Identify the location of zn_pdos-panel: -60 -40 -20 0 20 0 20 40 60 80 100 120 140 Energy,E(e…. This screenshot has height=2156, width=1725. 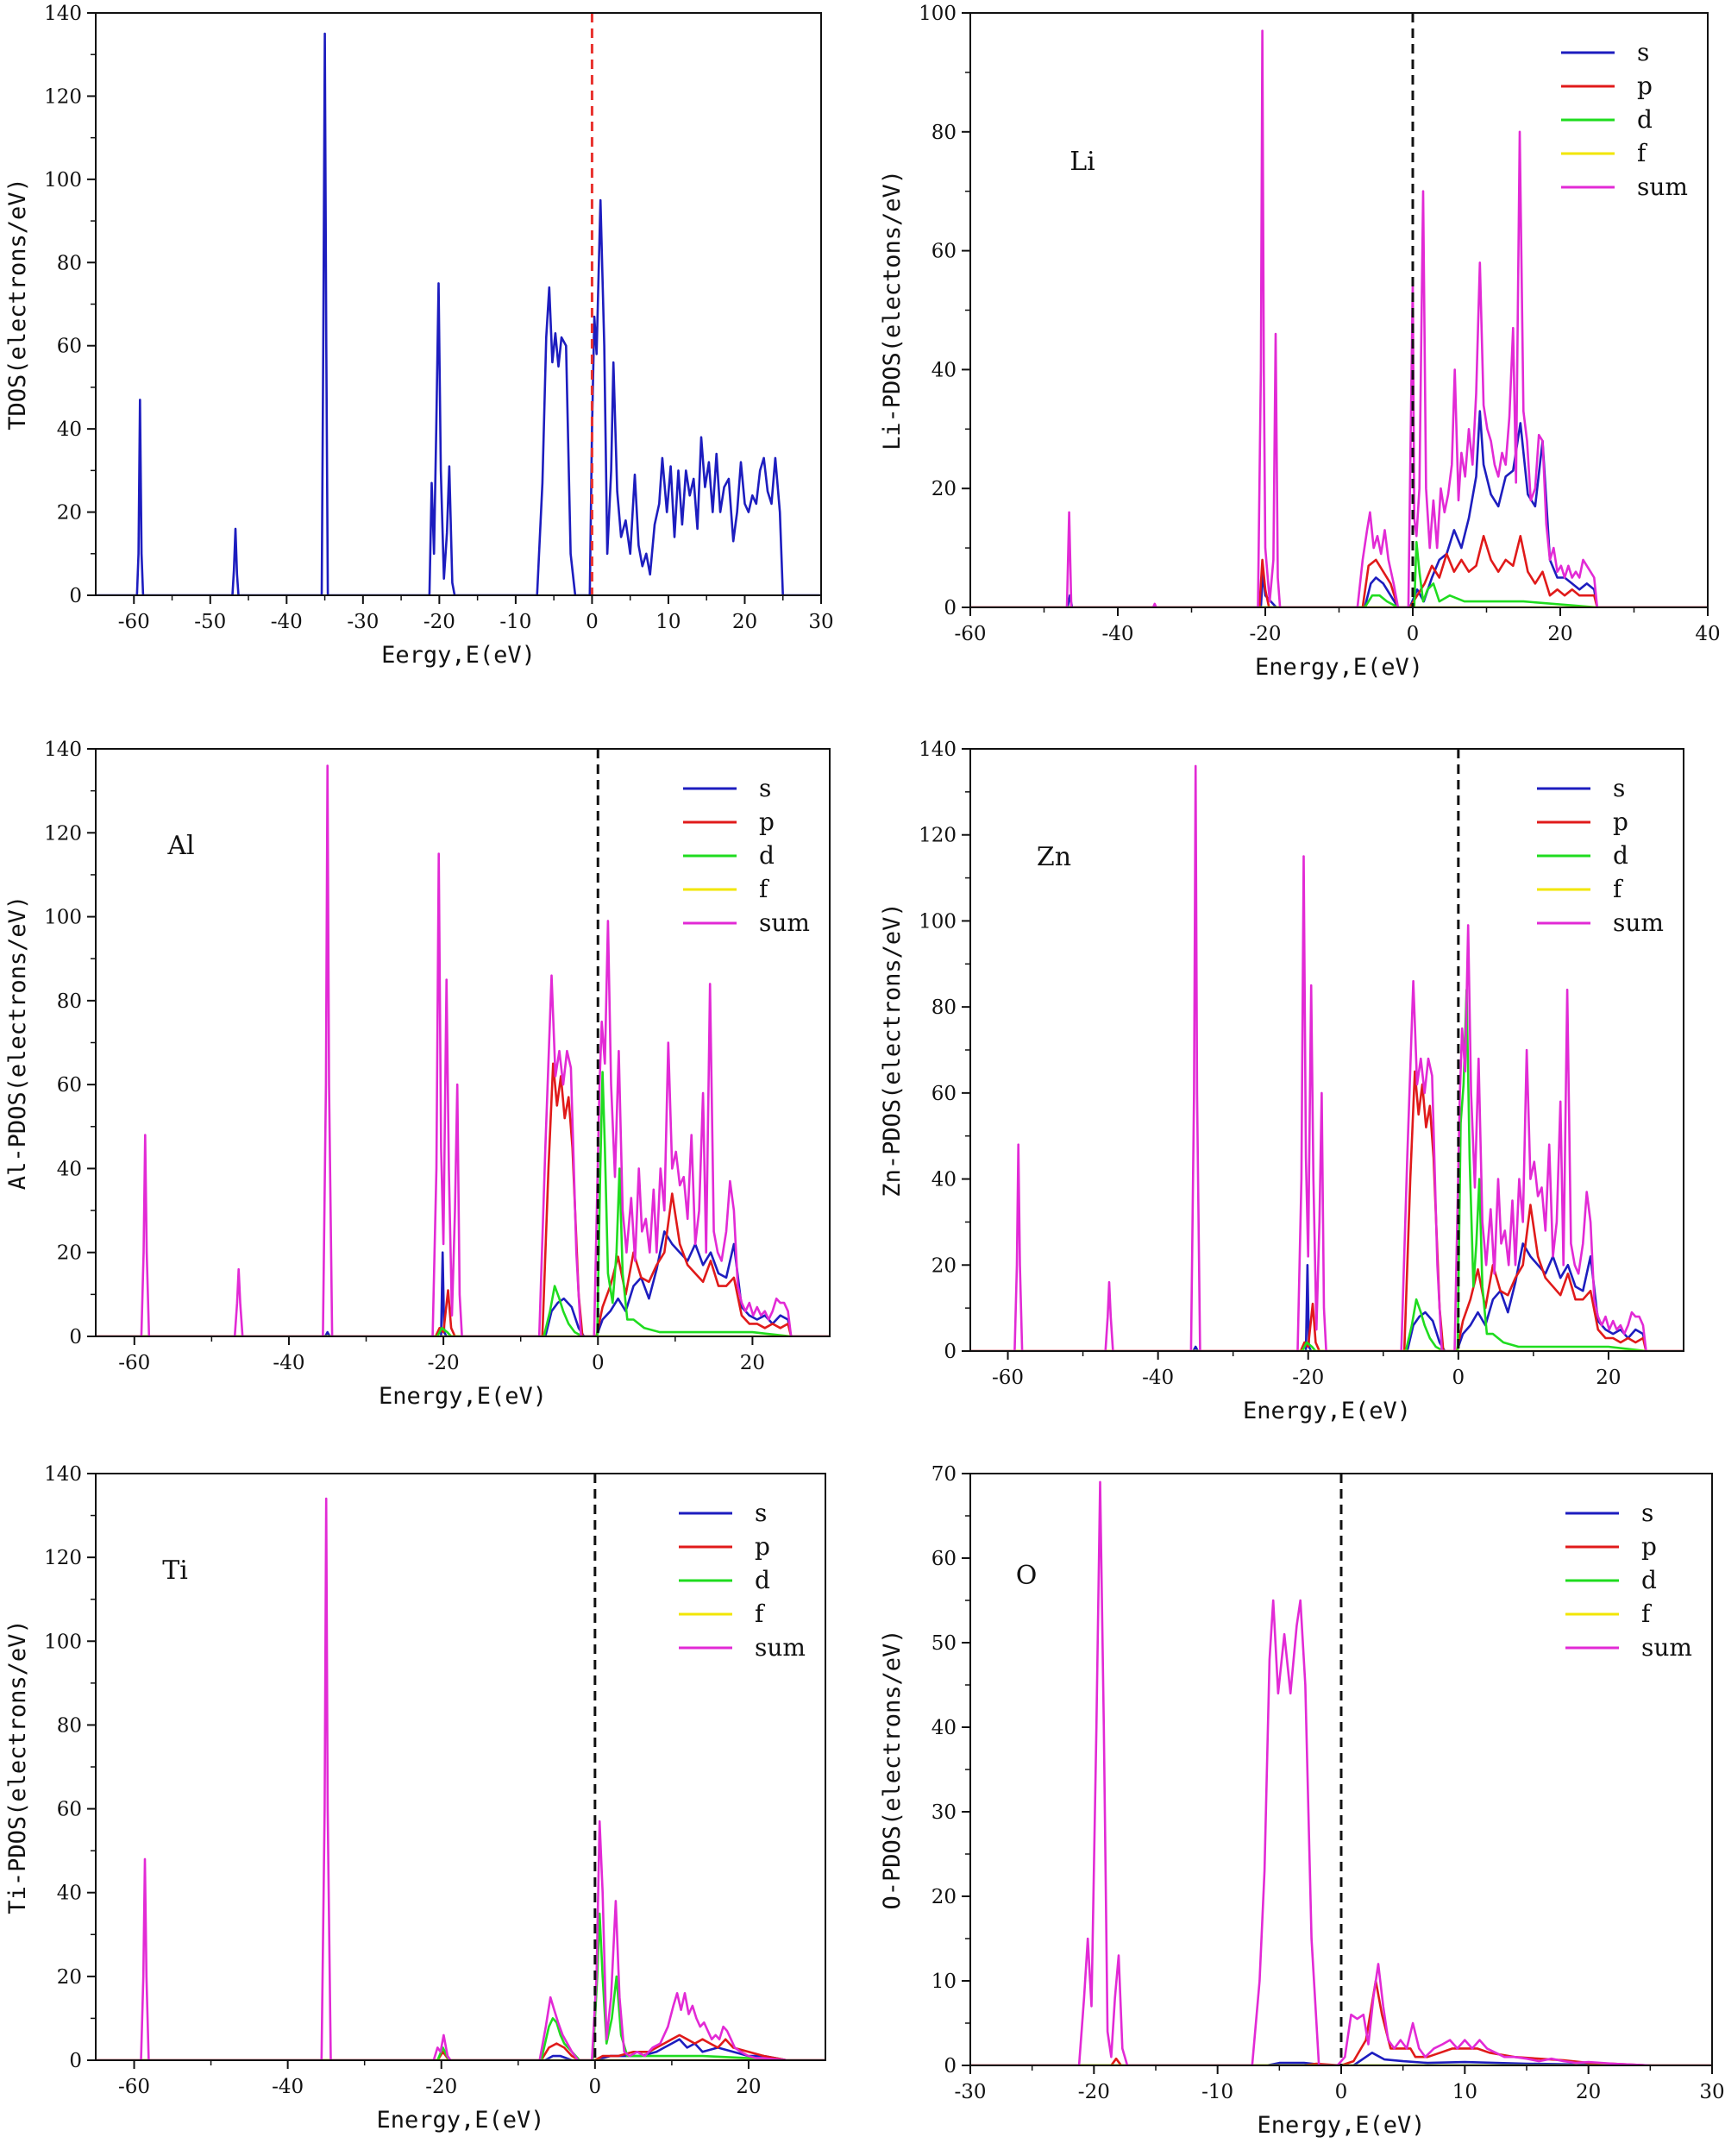
(1282, 1081).